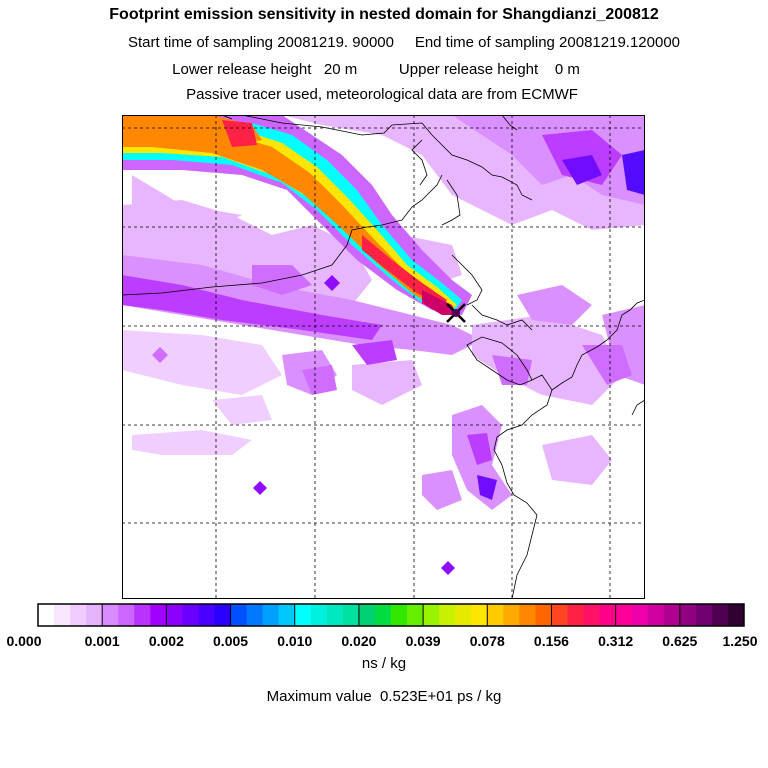  What do you see at coordinates (384, 696) in the screenshot?
I see `maximum-value-text: Maximum value 0.523E+01 ps / kg` at bounding box center [384, 696].